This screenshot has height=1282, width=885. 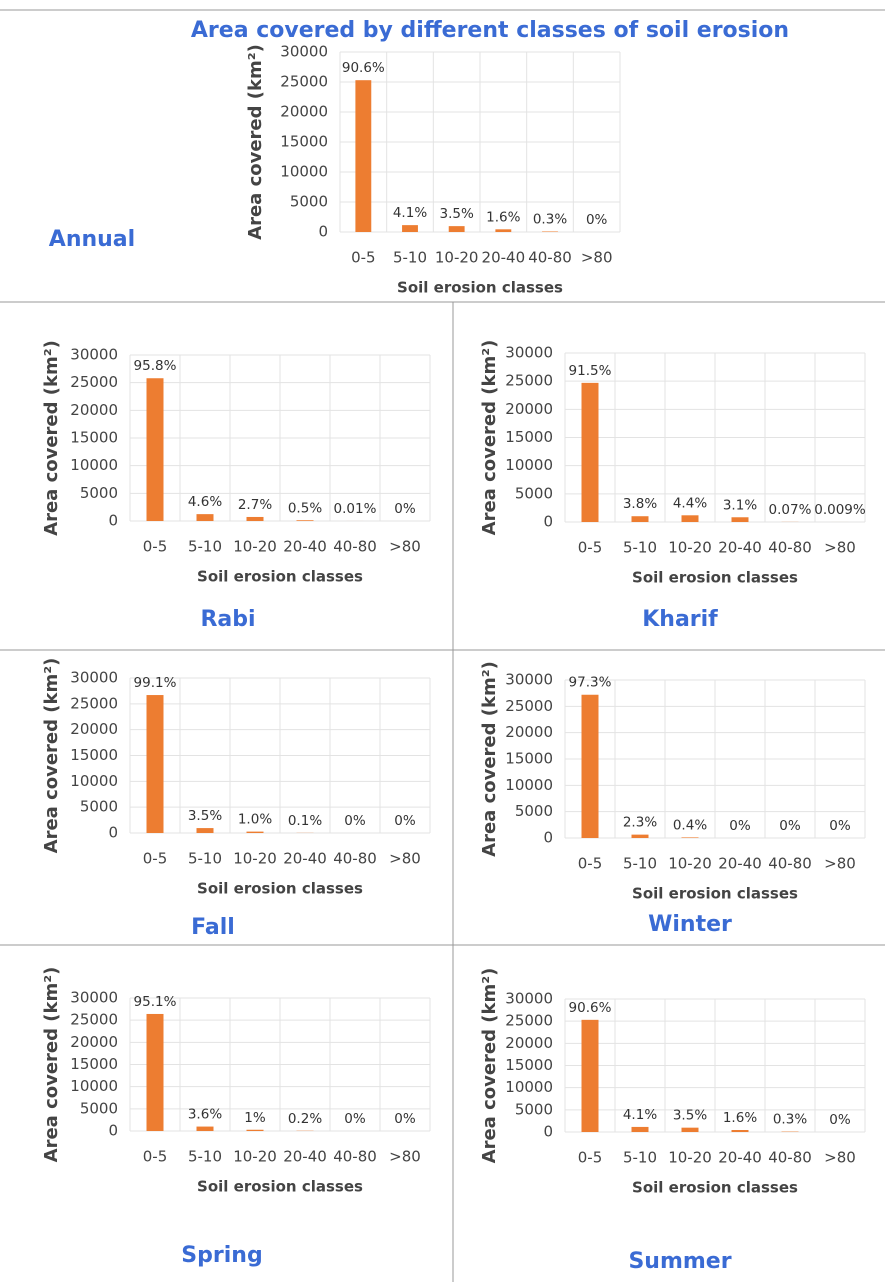 What do you see at coordinates (740, 505) in the screenshot?
I see `value-label: 3.1%` at bounding box center [740, 505].